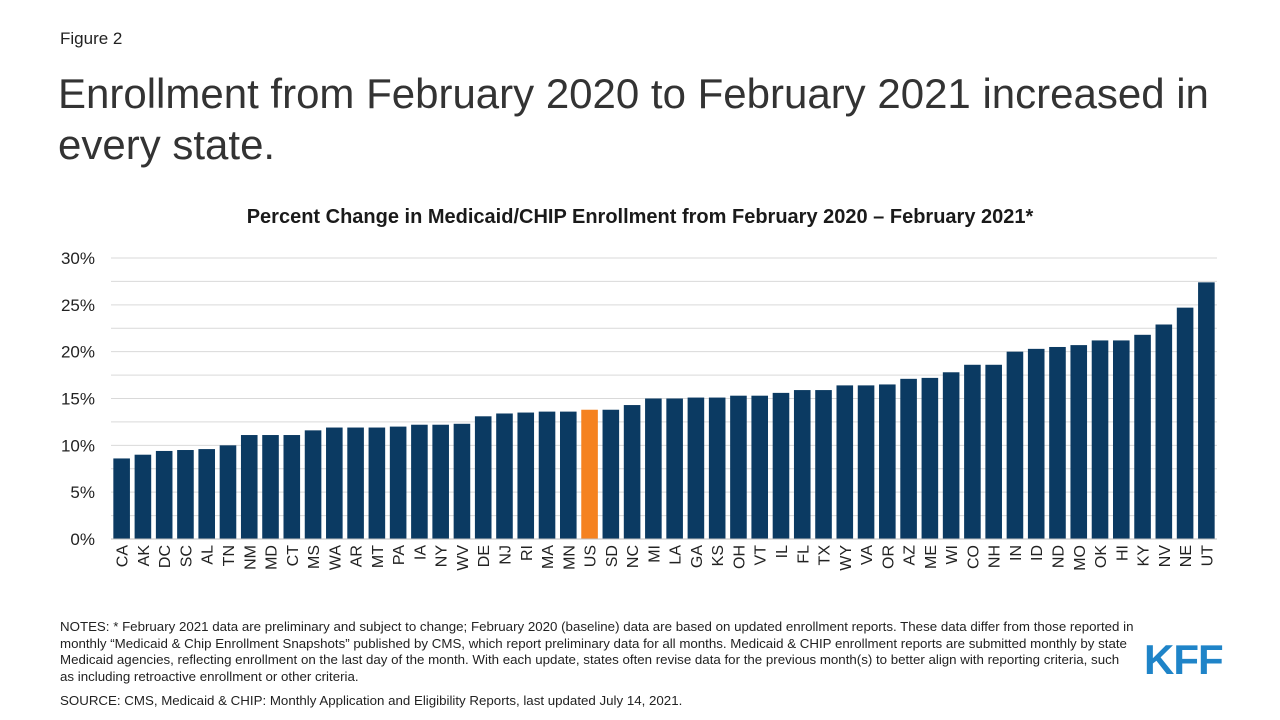 The width and height of the screenshot is (1280, 720). What do you see at coordinates (952, 555) in the screenshot?
I see `x-tick-label: WI` at bounding box center [952, 555].